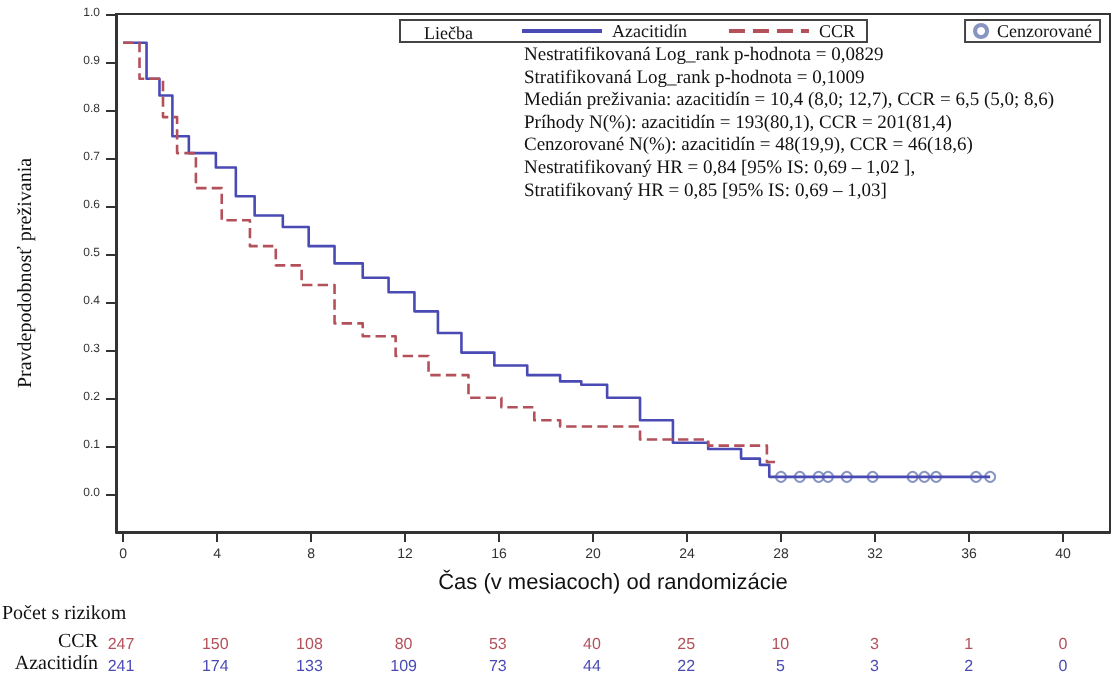 The image size is (1116, 676). Describe the element at coordinates (215, 666) in the screenshot. I see `text: 174` at that location.